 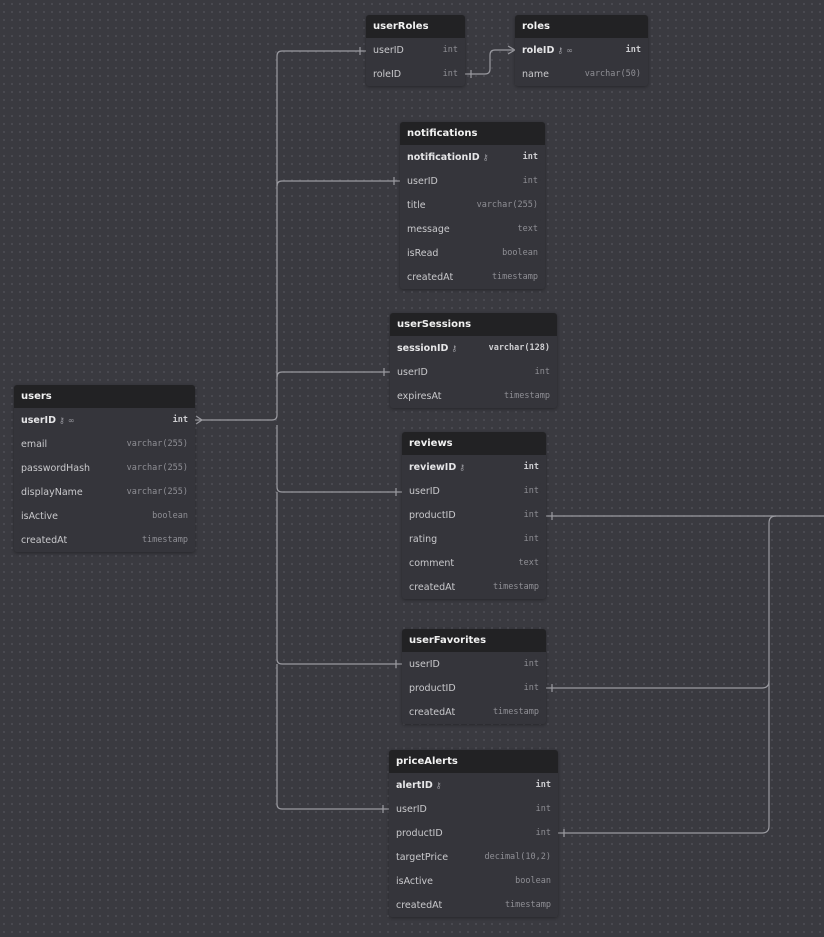 What do you see at coordinates (474, 443) in the screenshot?
I see `table-header: reviews` at bounding box center [474, 443].